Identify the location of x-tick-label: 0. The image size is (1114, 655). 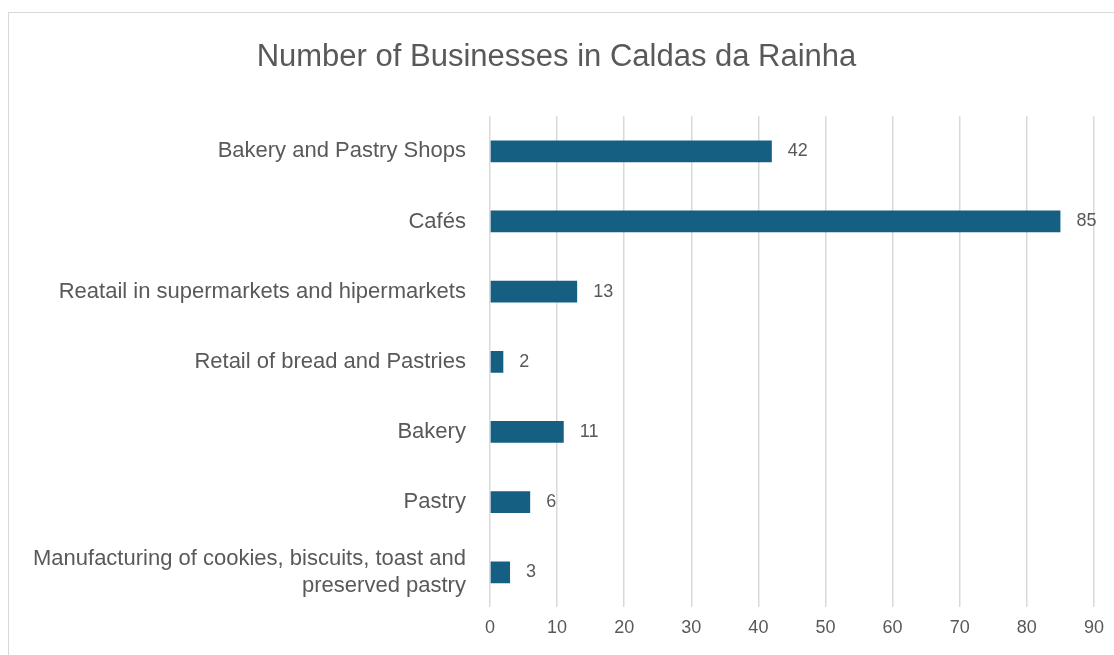
(489, 627).